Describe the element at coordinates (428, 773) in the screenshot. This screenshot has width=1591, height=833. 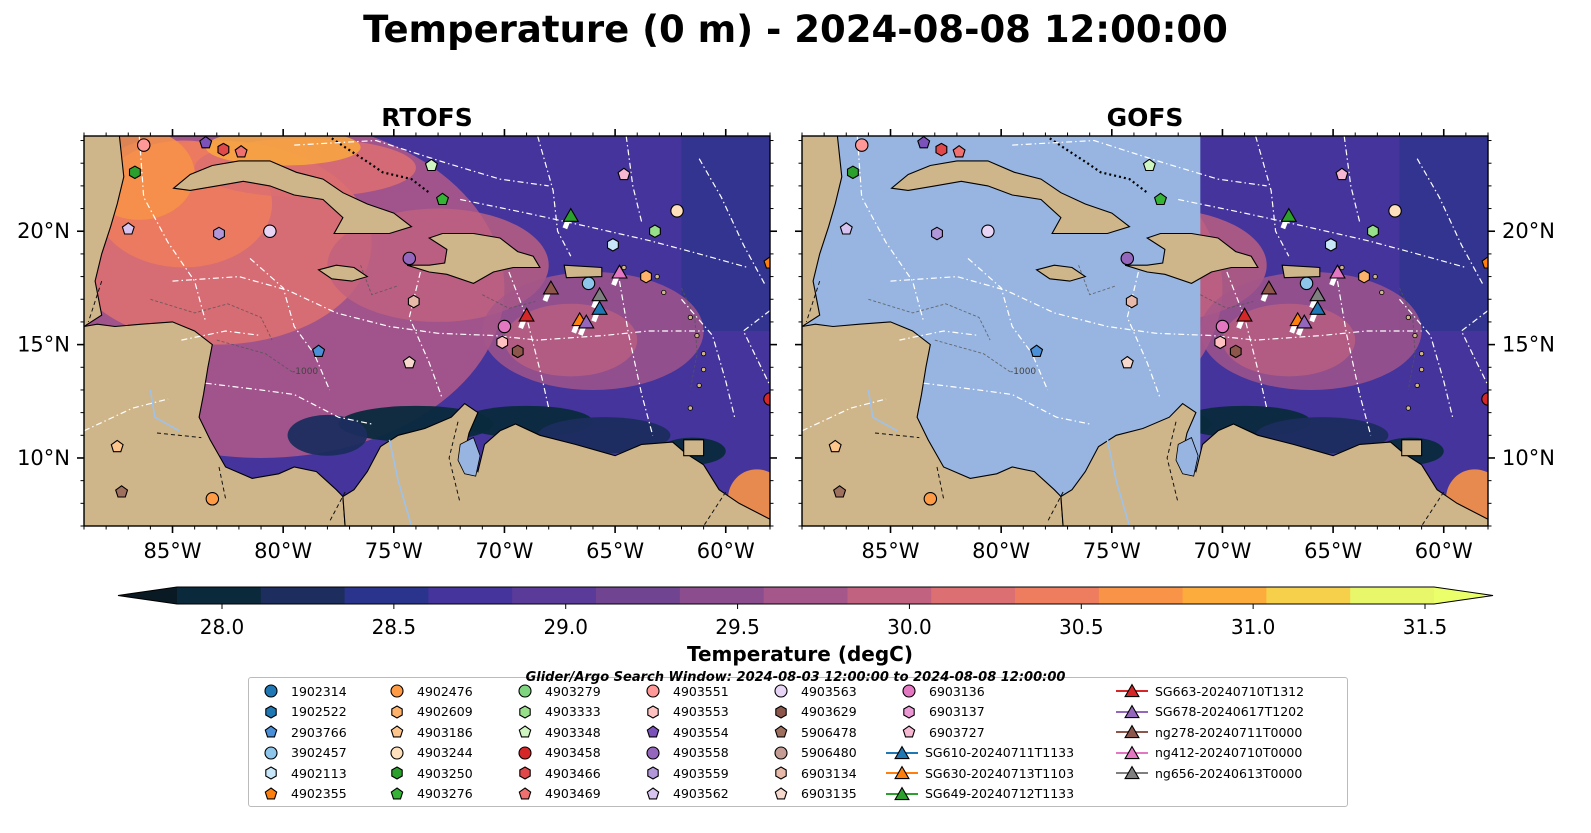
I see `legend-item-4903250: 4903250` at that location.